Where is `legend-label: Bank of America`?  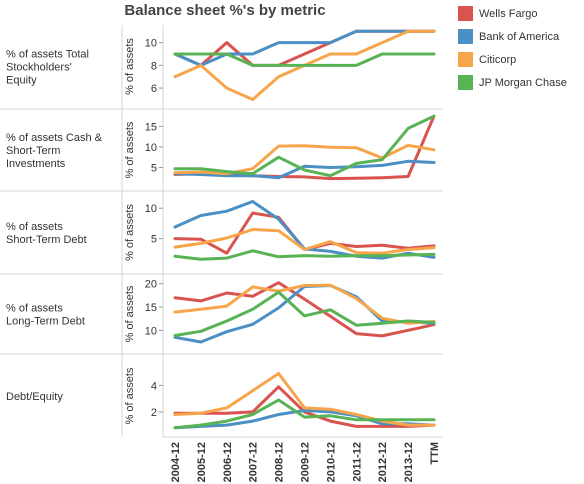 legend-label: Bank of America is located at coordinates (519, 36).